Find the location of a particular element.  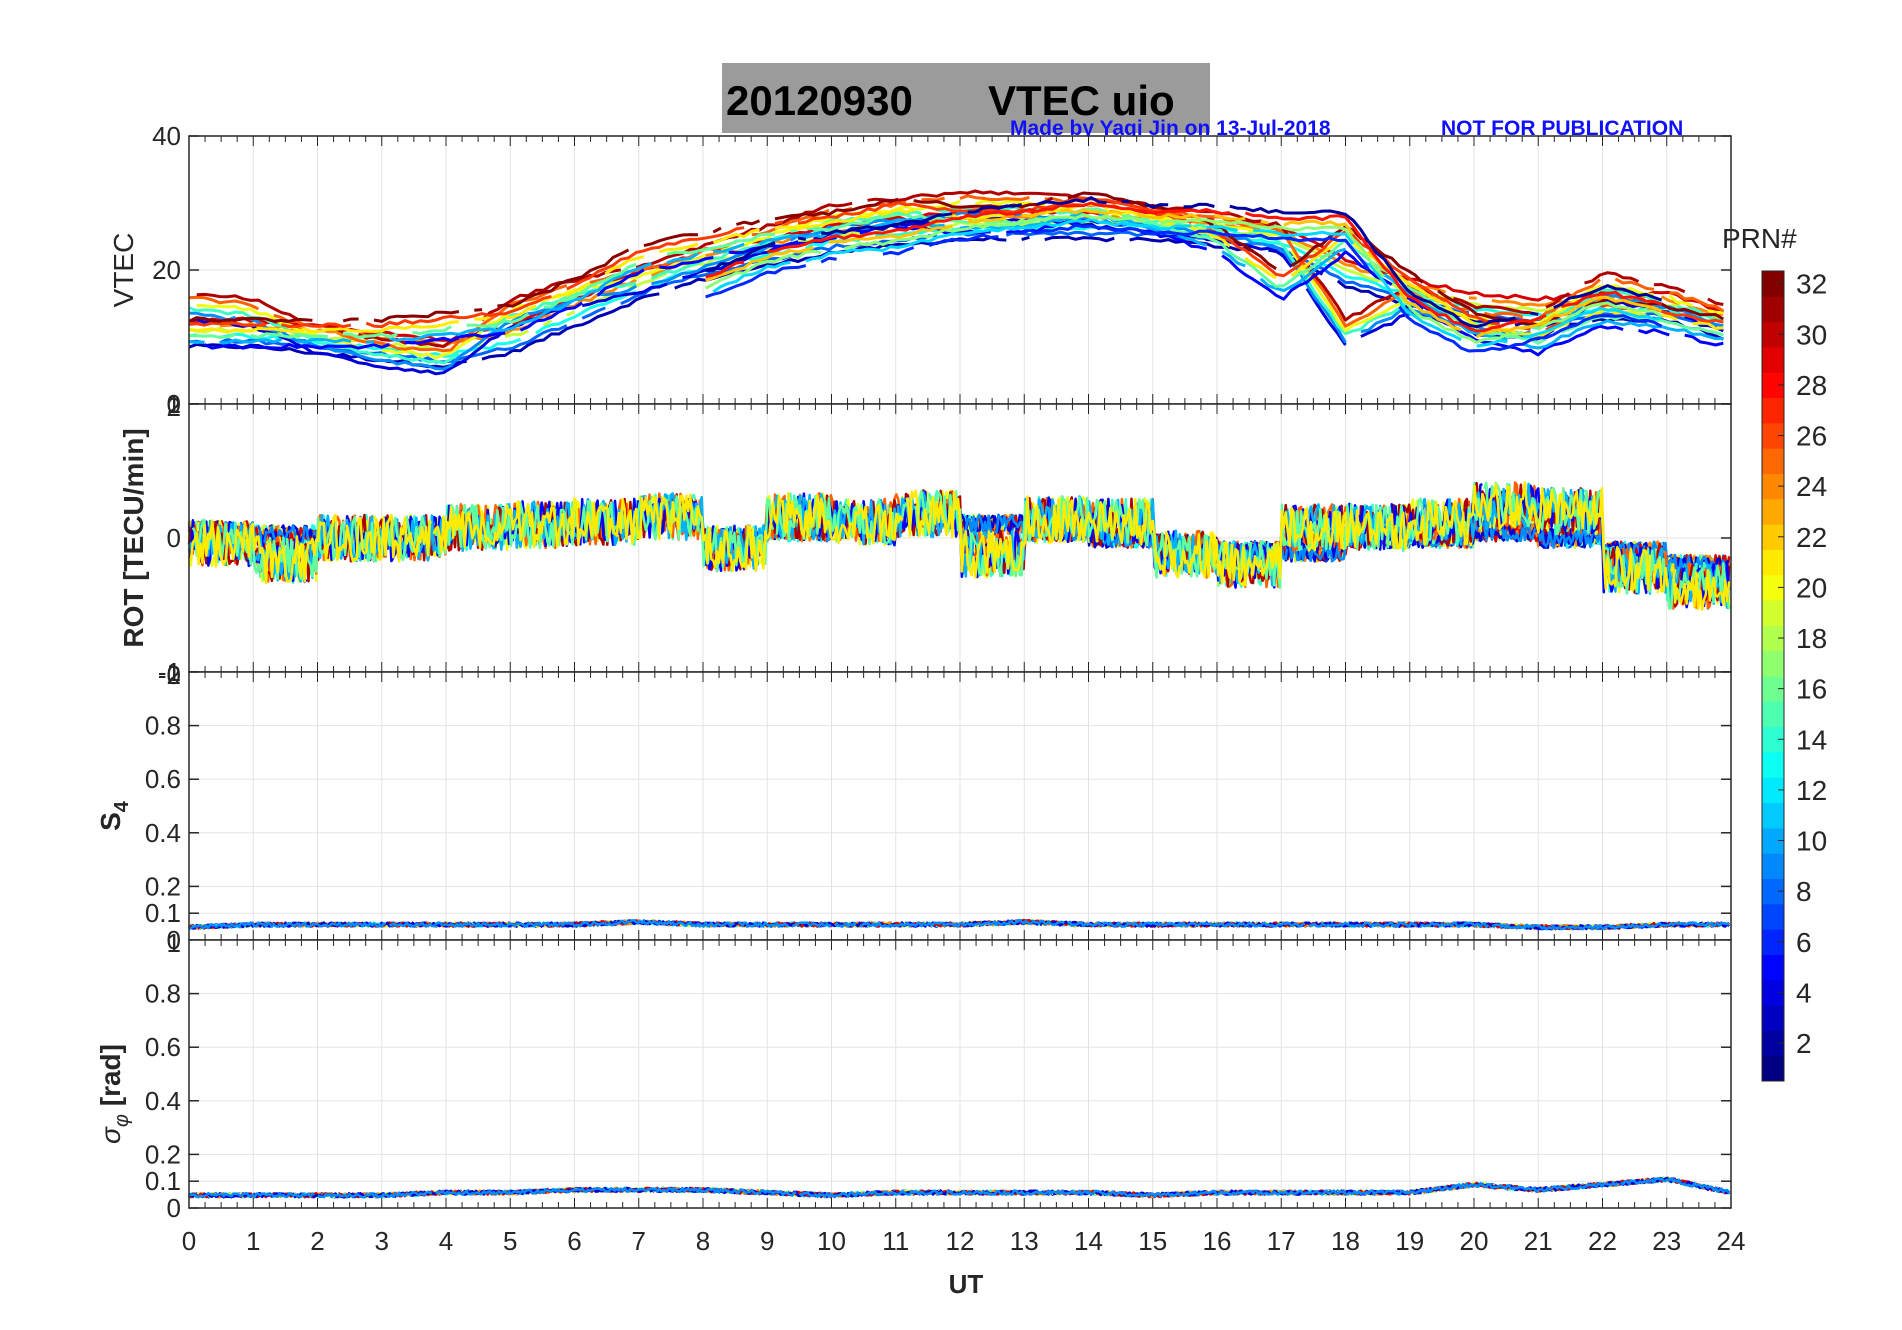

colorbar-tick-label: 28 is located at coordinates (1811, 385).